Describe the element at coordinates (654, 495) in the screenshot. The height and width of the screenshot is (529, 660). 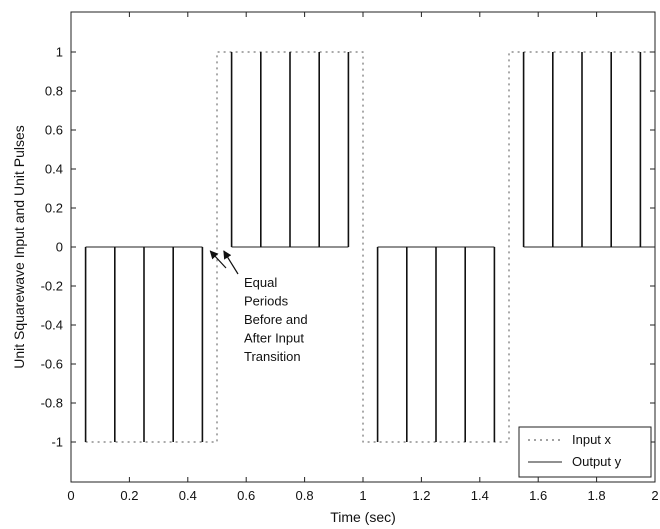
I see `x-tick-label: 2` at that location.